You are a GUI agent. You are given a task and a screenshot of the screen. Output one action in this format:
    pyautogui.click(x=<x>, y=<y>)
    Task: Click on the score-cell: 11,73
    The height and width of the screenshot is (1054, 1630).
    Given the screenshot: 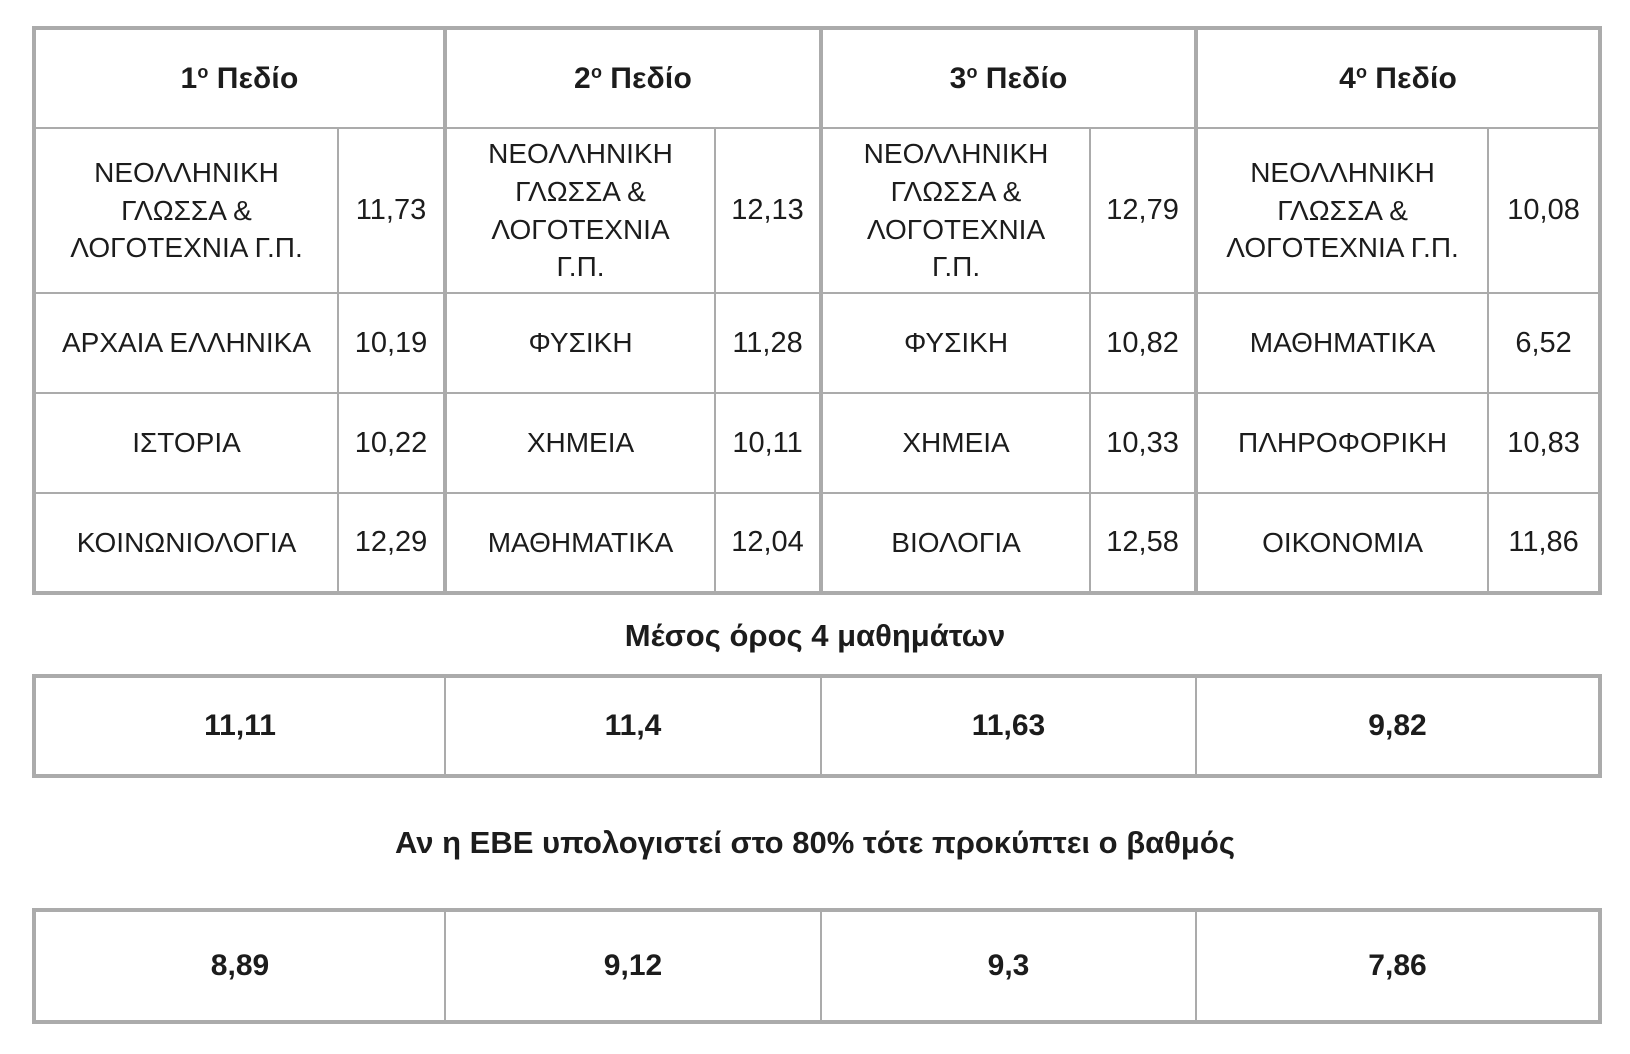 What is the action you would take?
    pyautogui.click(x=391, y=210)
    